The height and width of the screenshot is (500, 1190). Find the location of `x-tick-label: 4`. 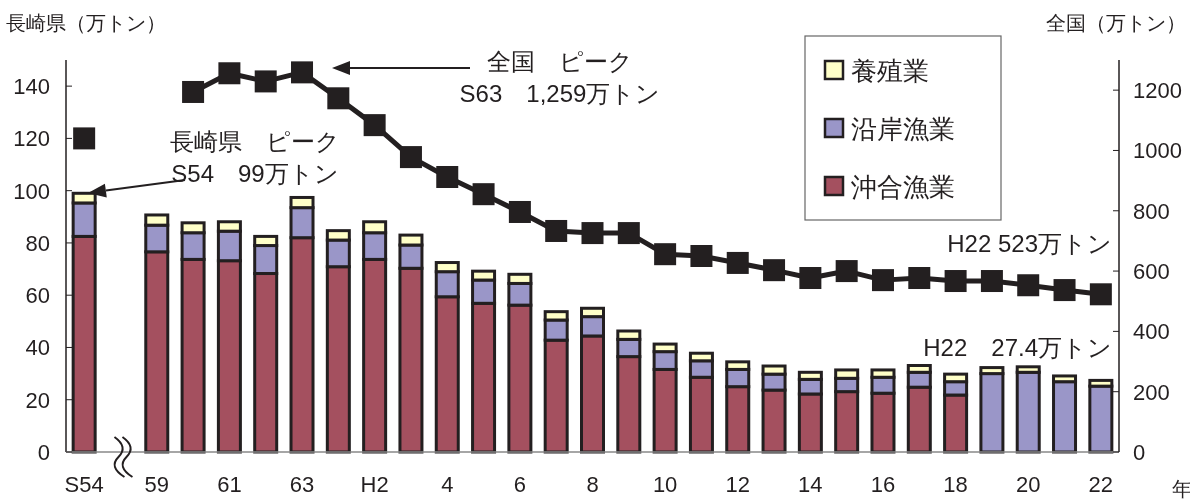

x-tick-label: 4 is located at coordinates (447, 484).